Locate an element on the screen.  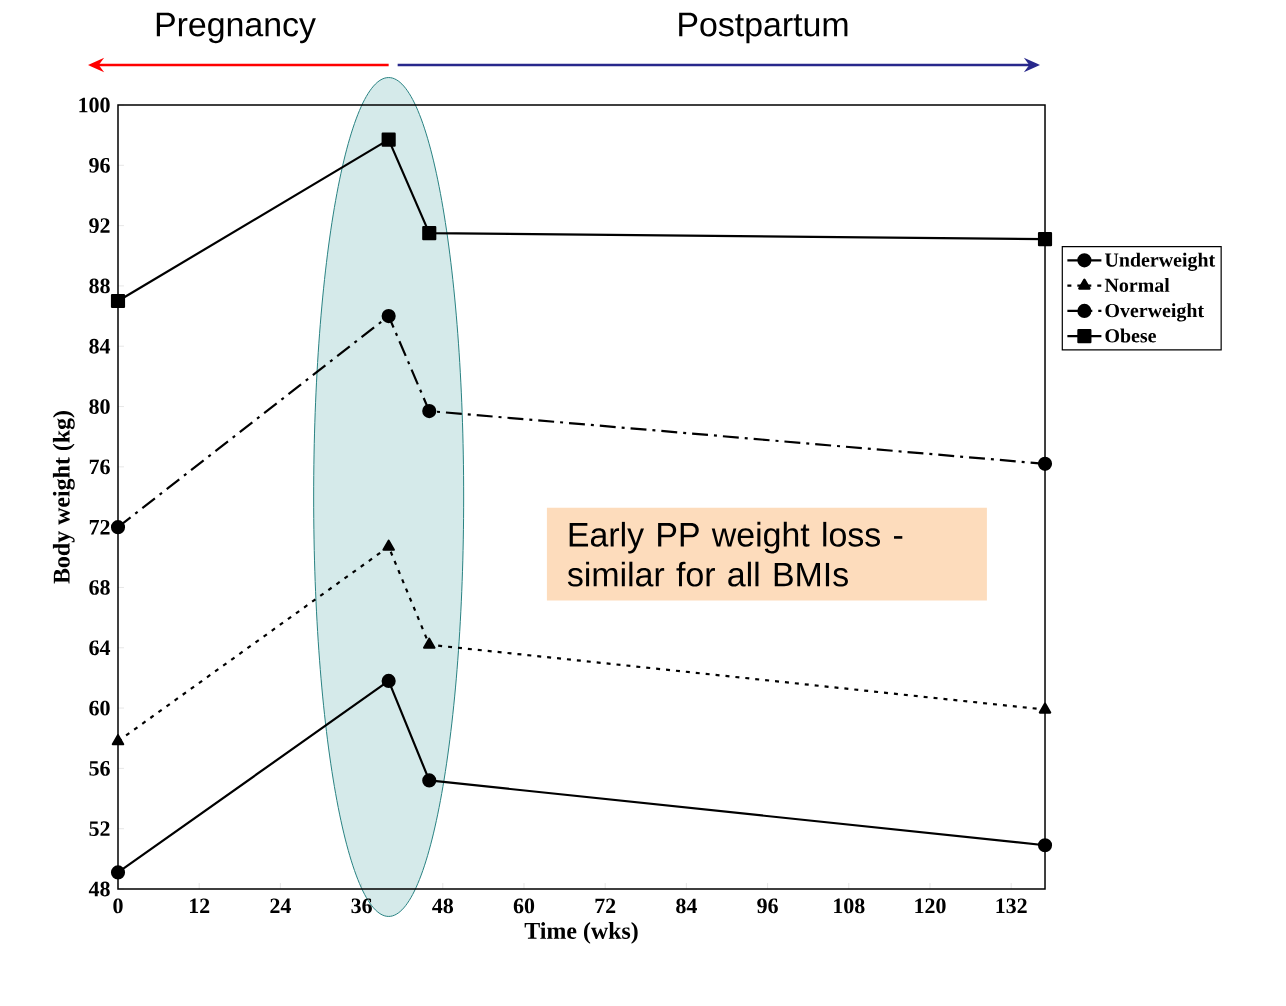
x-tick-label: 0 is located at coordinates (118, 906).